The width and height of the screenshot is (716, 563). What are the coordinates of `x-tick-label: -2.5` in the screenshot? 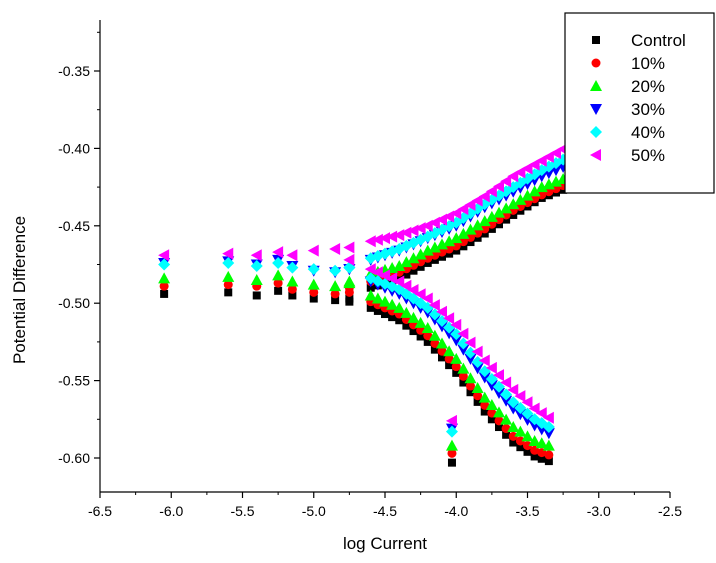 It's located at (670, 511).